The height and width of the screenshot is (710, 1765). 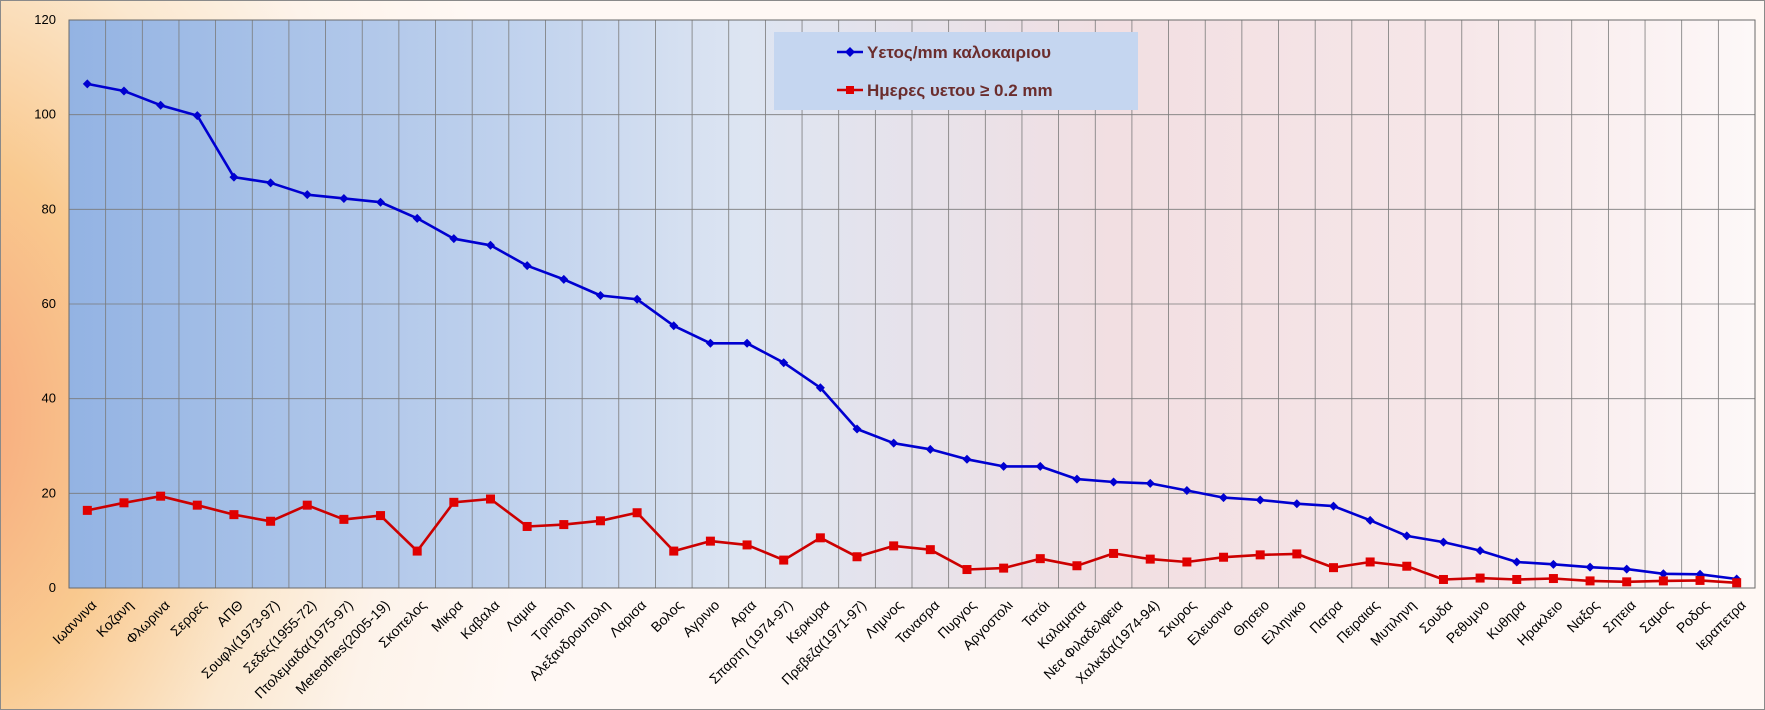 I want to click on x-tick-label: Τατόι, so click(x=1036, y=614).